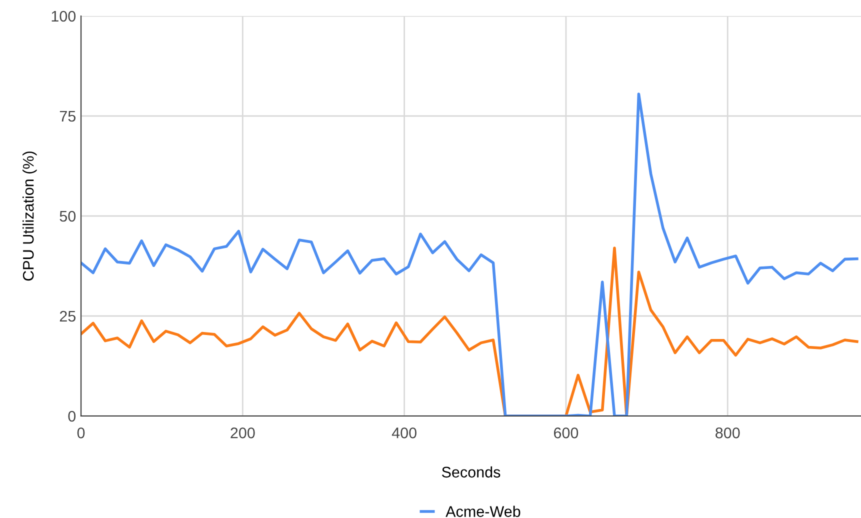 Image resolution: width=861 pixels, height=518 pixels. I want to click on y-tick-label: 50, so click(68, 216).